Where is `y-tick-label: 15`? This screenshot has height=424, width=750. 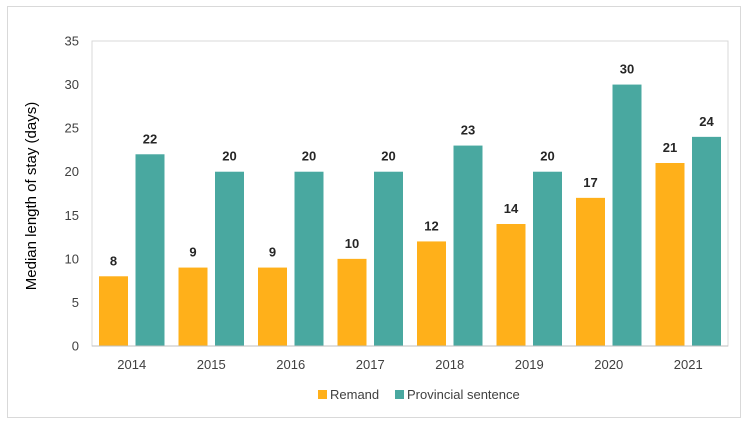
y-tick-label: 15 is located at coordinates (72, 215).